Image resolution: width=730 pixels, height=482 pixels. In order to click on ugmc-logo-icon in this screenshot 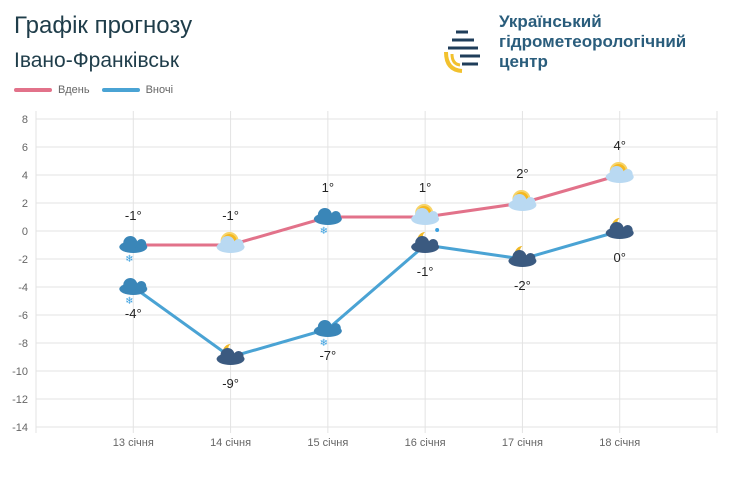, I will do `click(462, 45)`.